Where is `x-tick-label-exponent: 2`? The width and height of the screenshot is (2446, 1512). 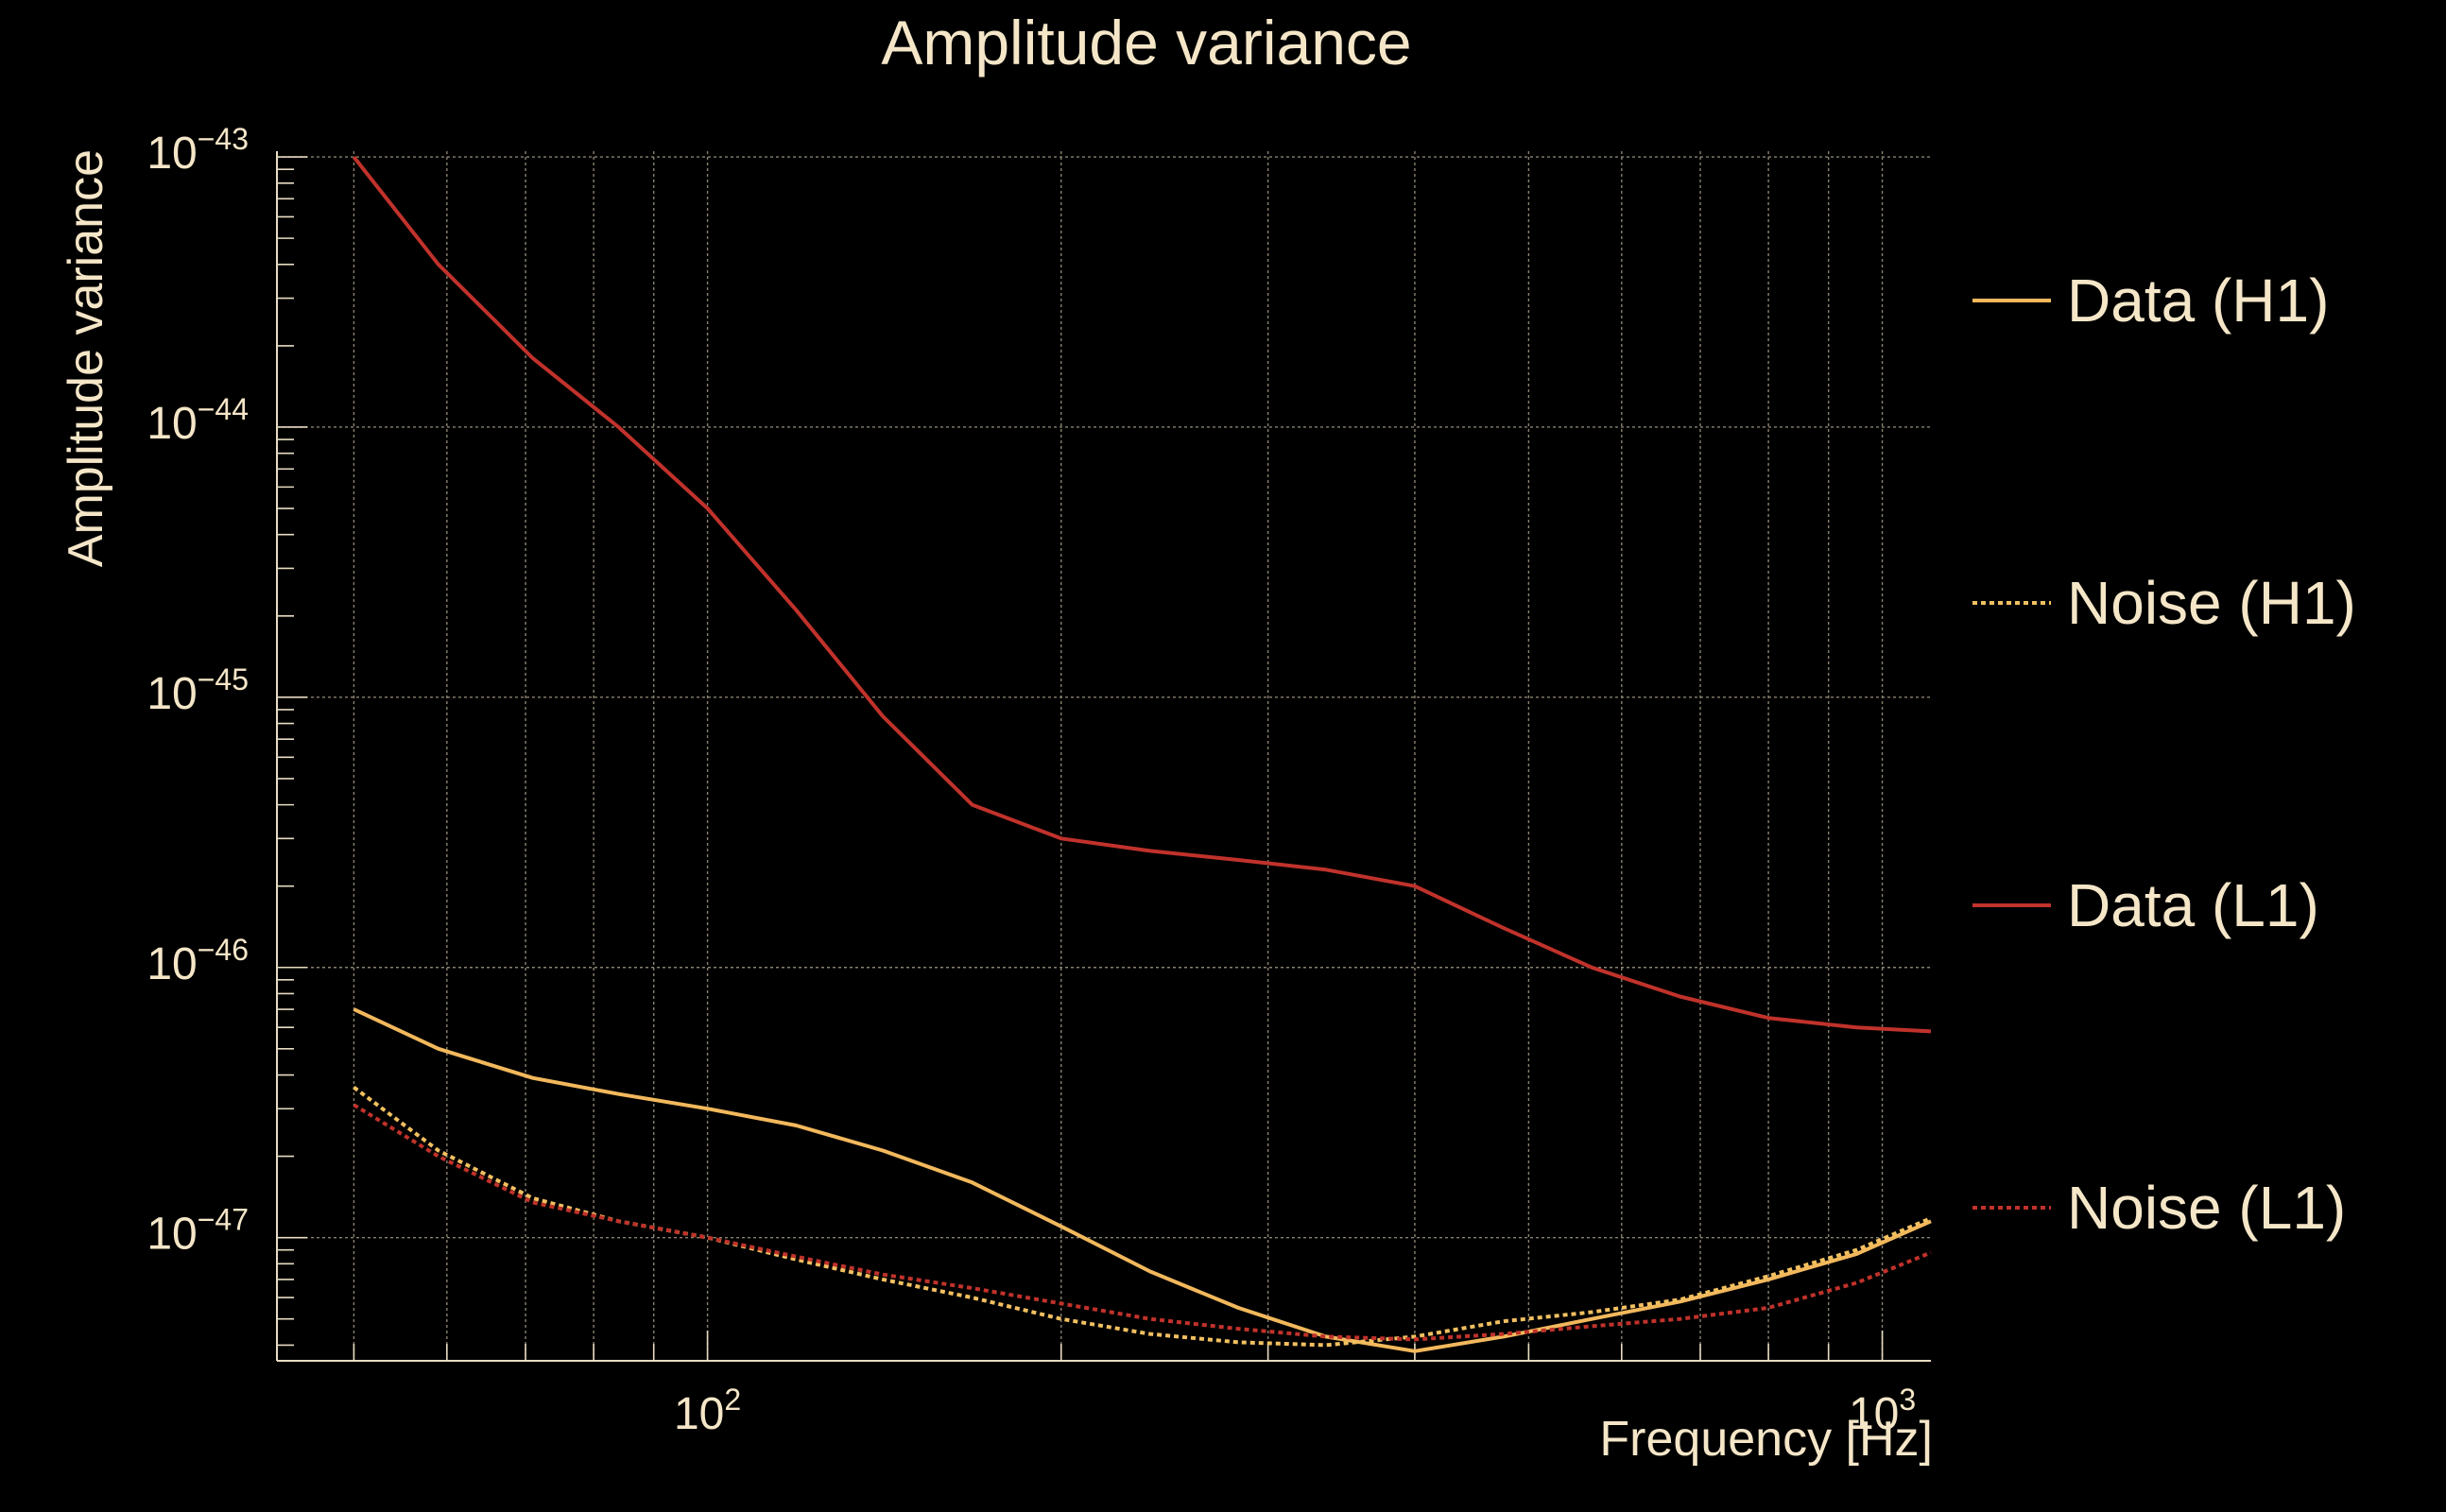
x-tick-label-exponent: 2 is located at coordinates (732, 1400).